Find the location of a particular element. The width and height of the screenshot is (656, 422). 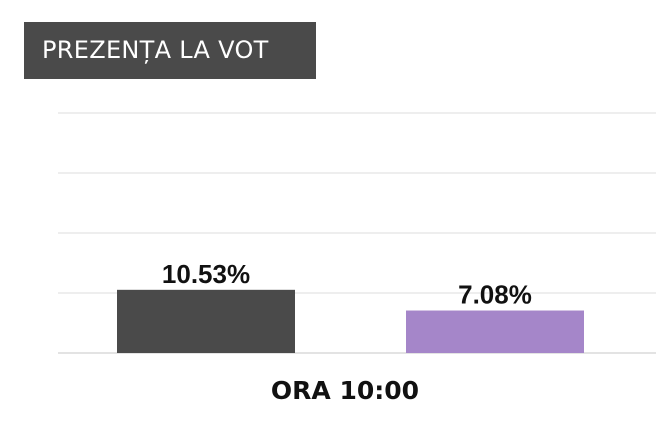

value-labels: 10.53% 7.08% is located at coordinates (347, 284).